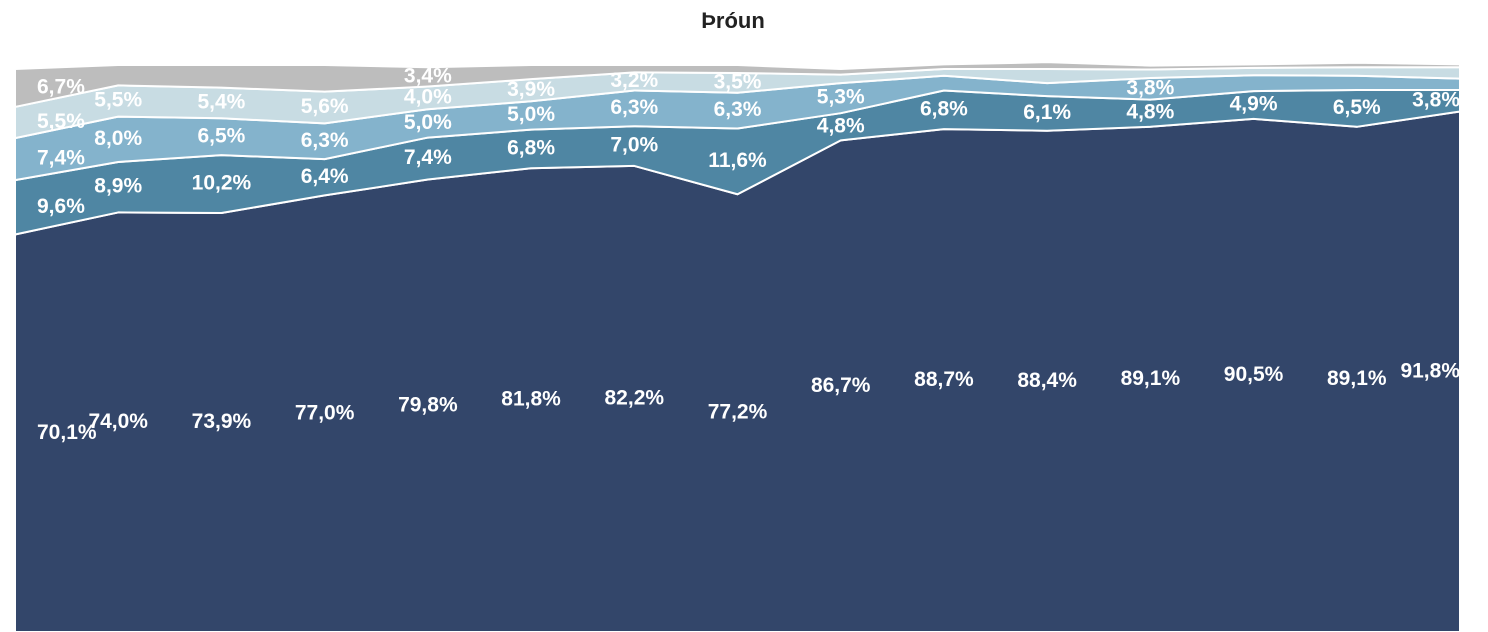 This screenshot has width=1488, height=632. What do you see at coordinates (531, 399) in the screenshot?
I see `data-label: 81,8%` at bounding box center [531, 399].